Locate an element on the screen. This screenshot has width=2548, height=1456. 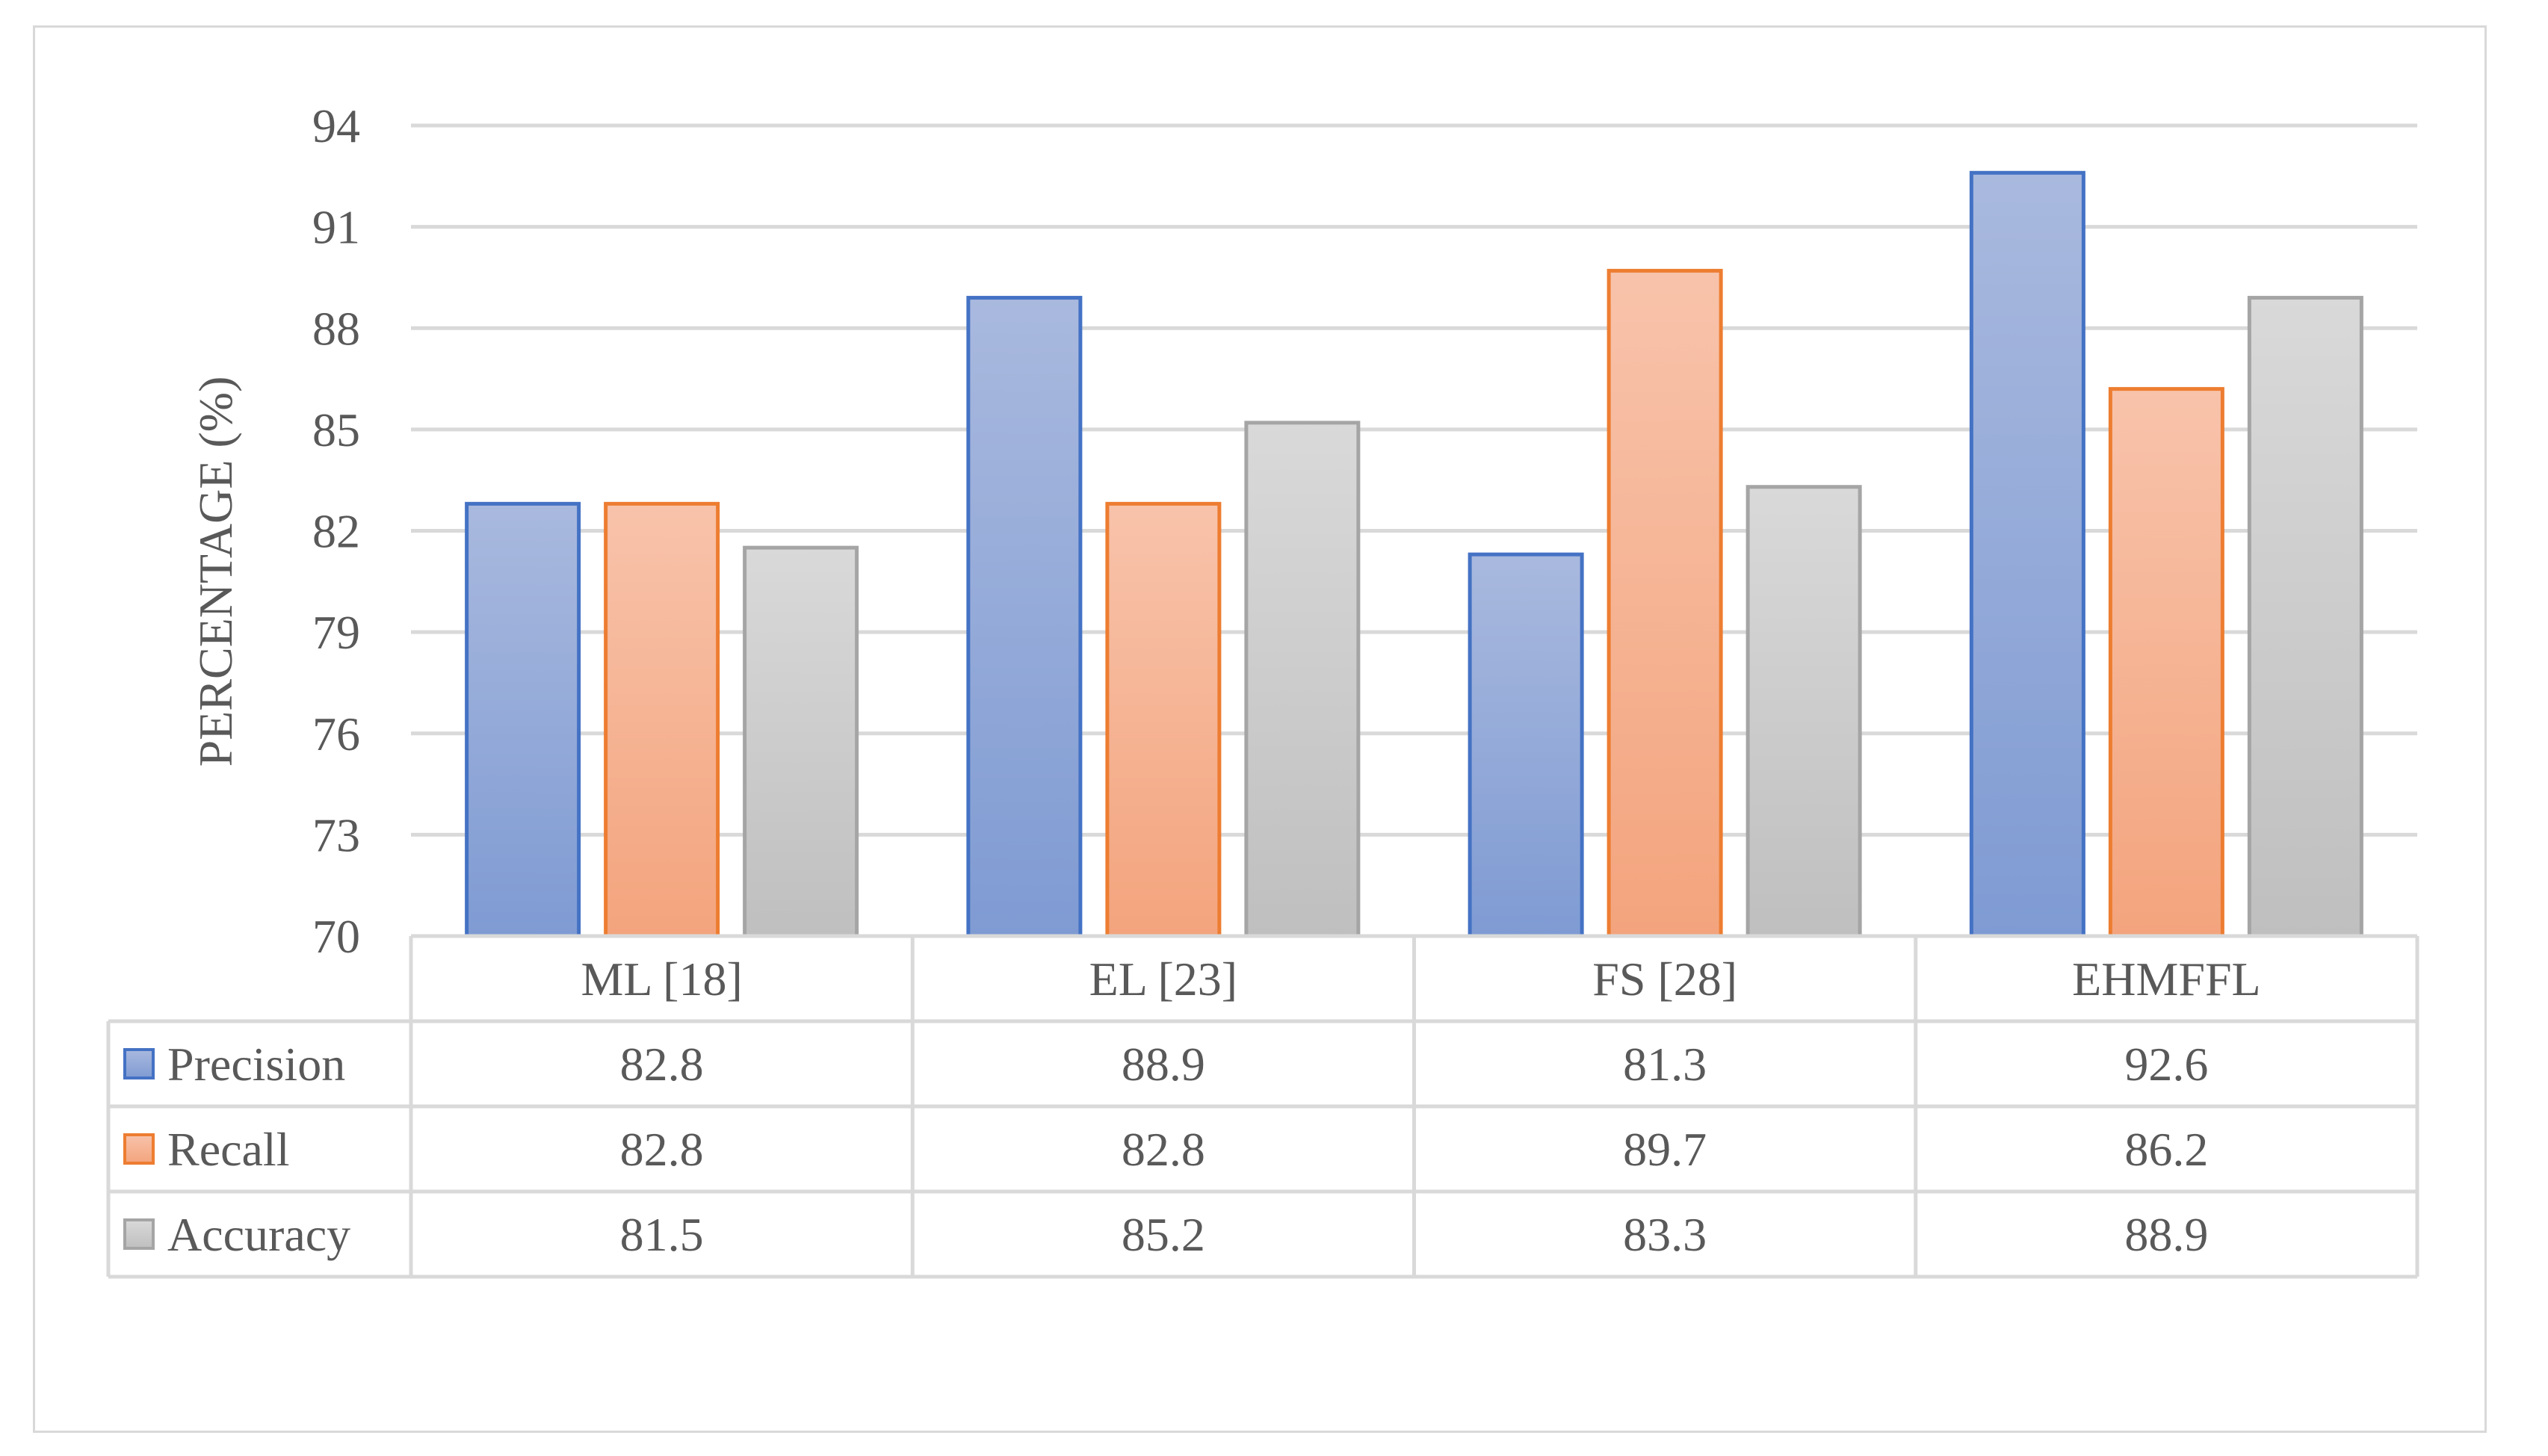
y-tick-label: 70 is located at coordinates (336, 936).